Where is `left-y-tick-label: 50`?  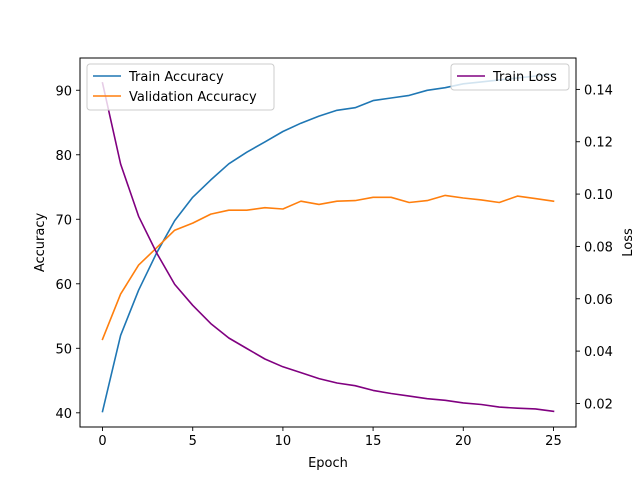 left-y-tick-label: 50 is located at coordinates (63, 349).